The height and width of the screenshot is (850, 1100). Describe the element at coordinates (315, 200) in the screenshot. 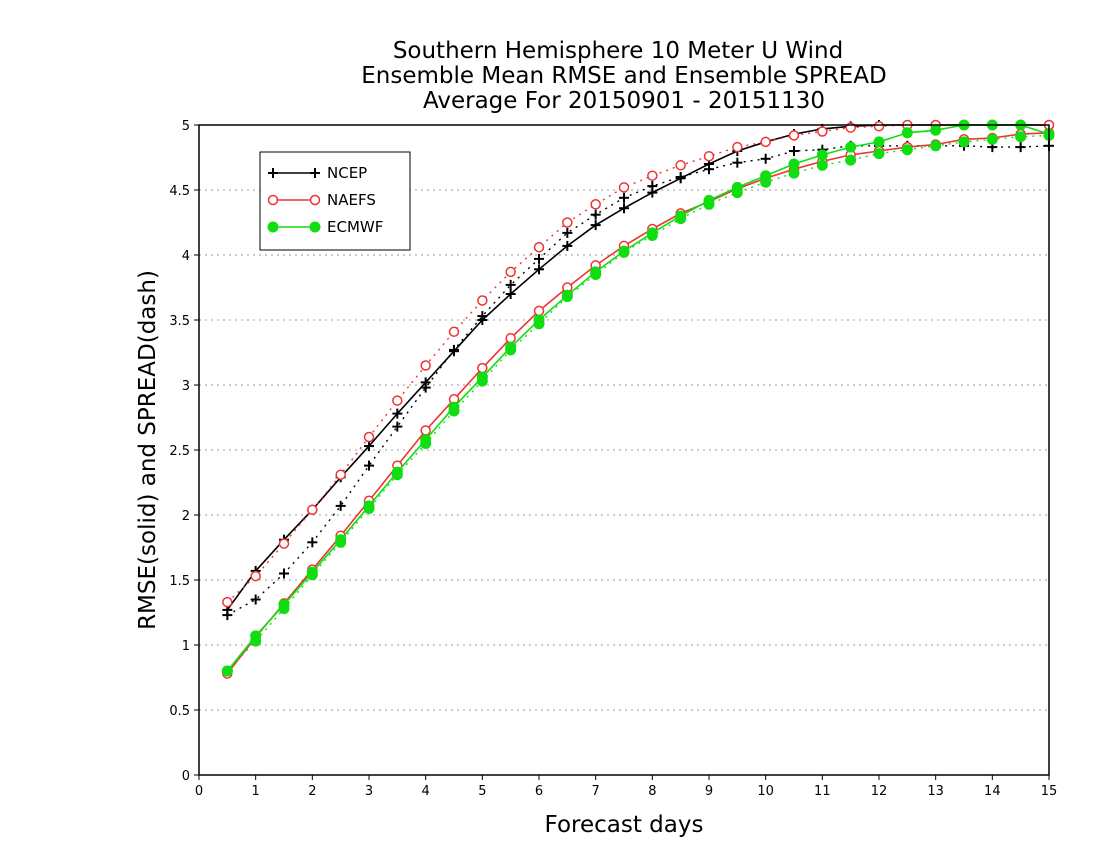

I see `legend-marker-right-naefs` at that location.